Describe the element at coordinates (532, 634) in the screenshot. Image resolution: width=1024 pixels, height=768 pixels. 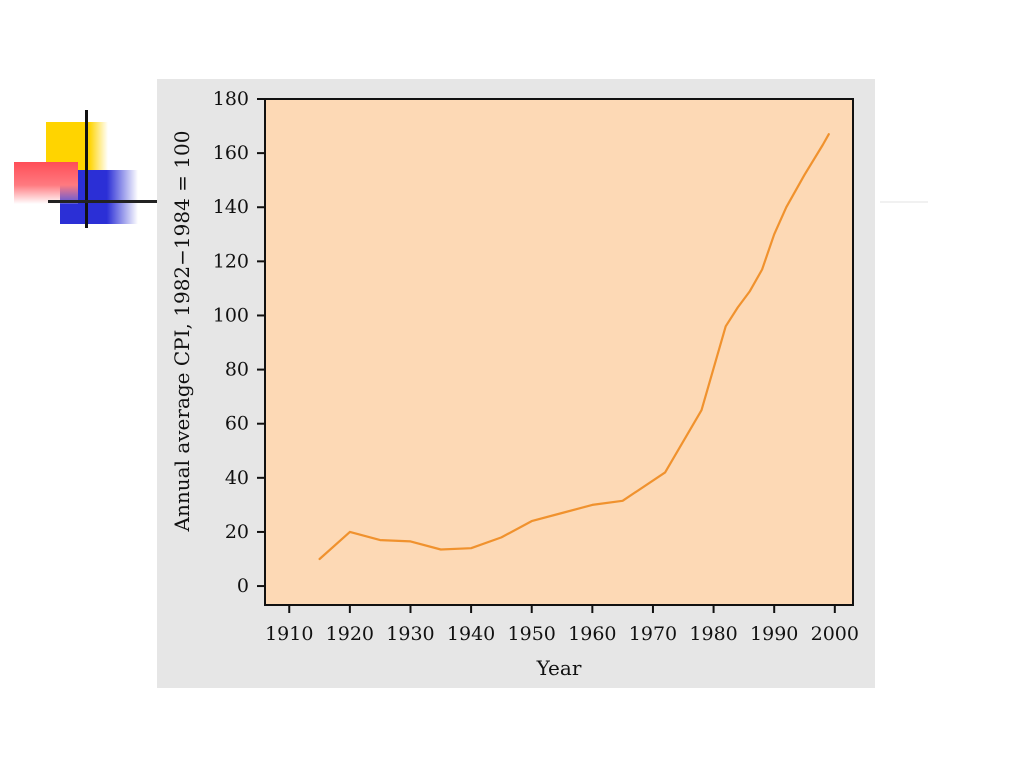
I see `x-tick-label: 1950` at that location.